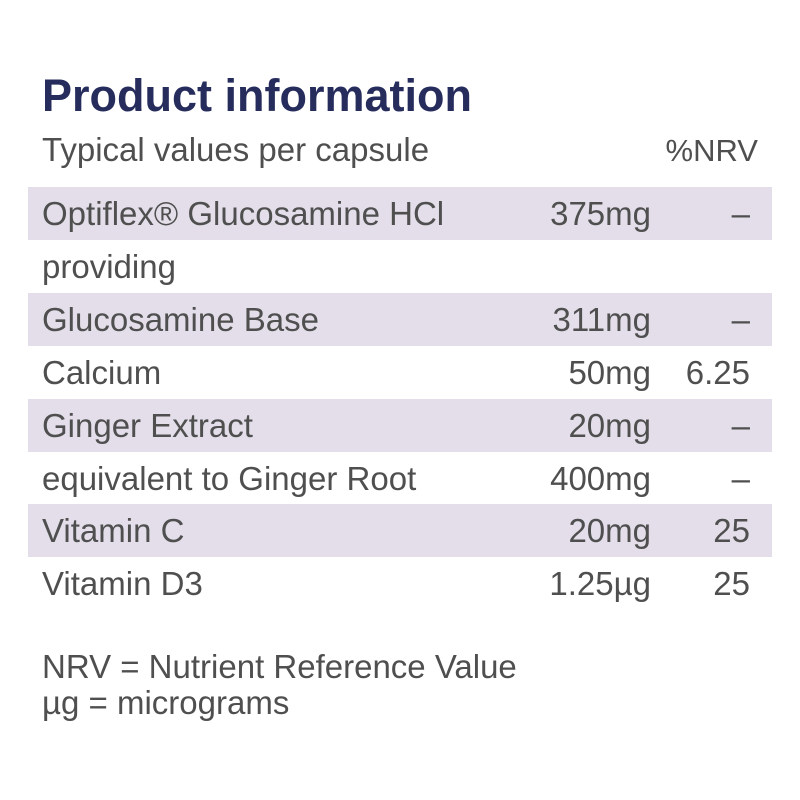  What do you see at coordinates (229, 478) in the screenshot?
I see `cell-name: equivalent to Ginger Root` at bounding box center [229, 478].